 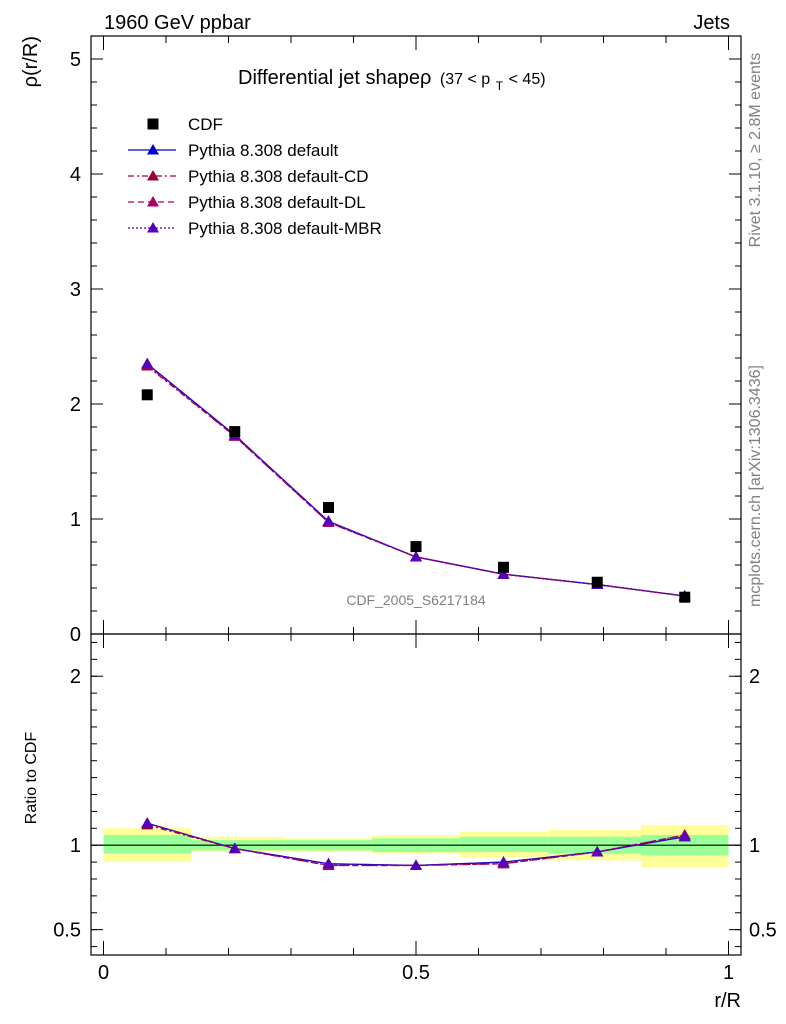 What do you see at coordinates (416, 600) in the screenshot?
I see `analysis-id-watermark: CDF_2005_S6217184` at bounding box center [416, 600].